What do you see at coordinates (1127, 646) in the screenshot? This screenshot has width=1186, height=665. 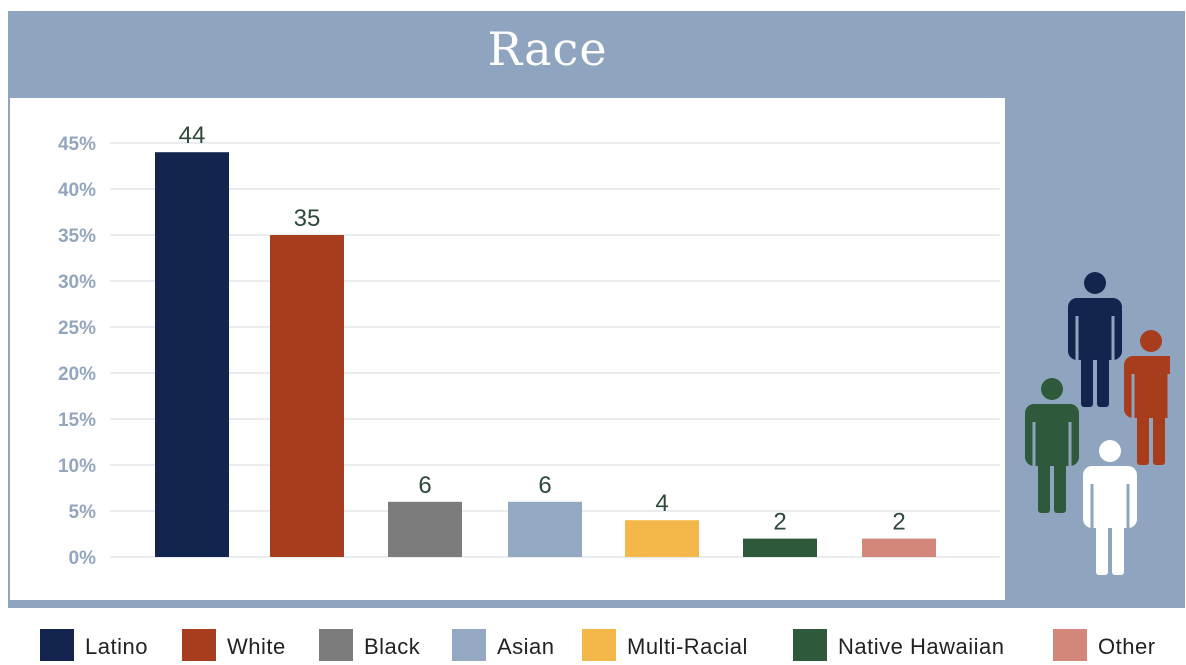 I see `legend-label: Other` at bounding box center [1127, 646].